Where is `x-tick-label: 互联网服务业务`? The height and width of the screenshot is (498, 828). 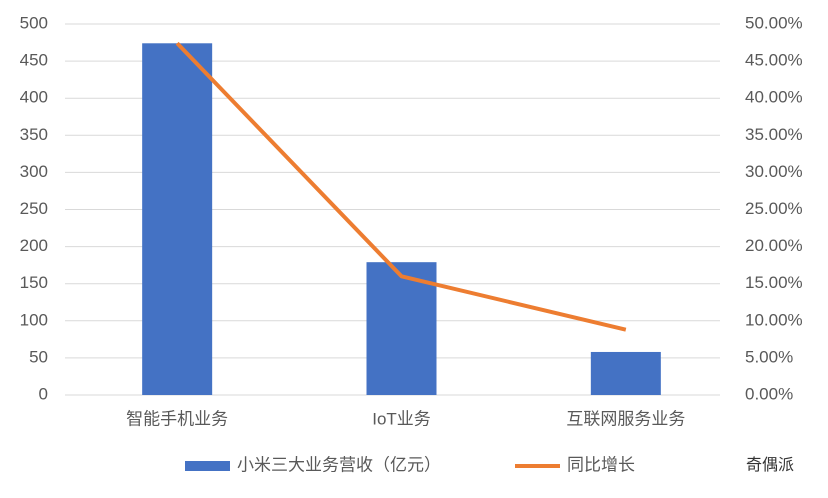 x-tick-label: 互联网服务业务 is located at coordinates (625, 418).